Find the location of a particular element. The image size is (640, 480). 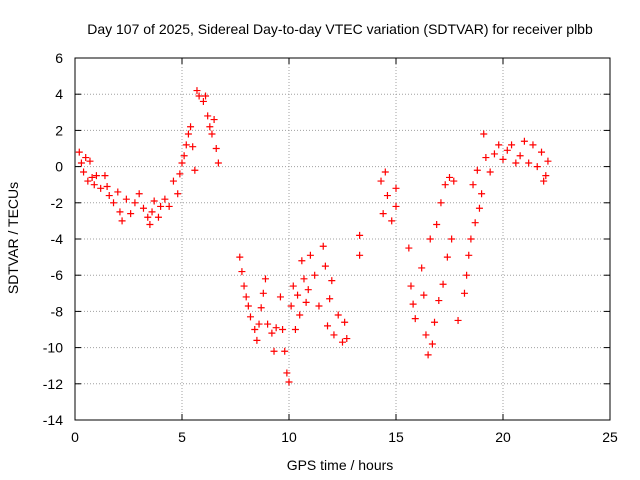

x-tick-label: 15 is located at coordinates (396, 437).